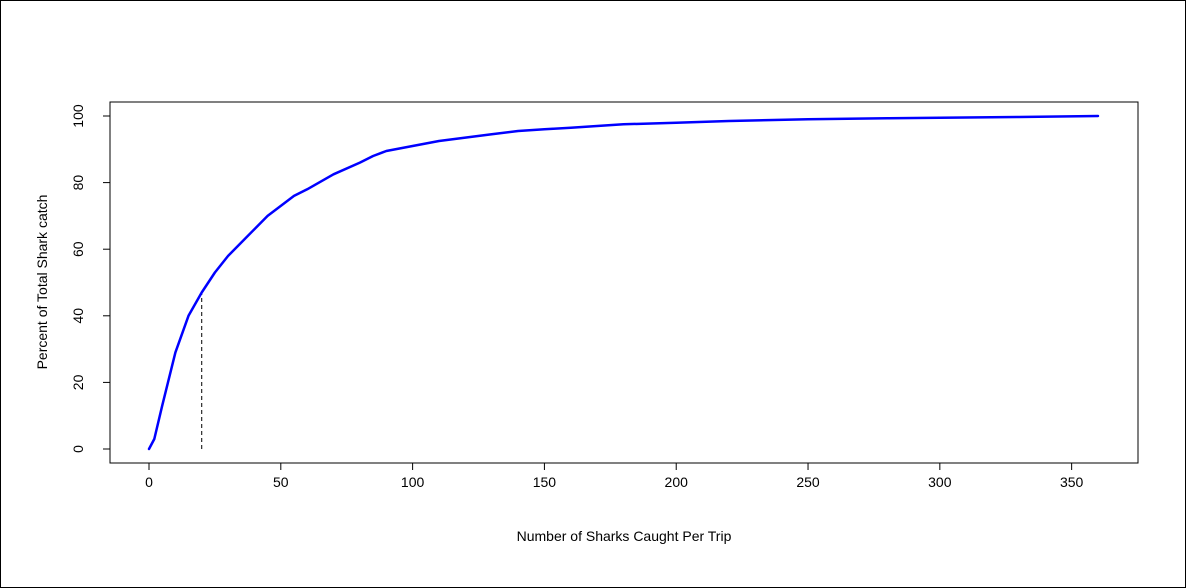 Image resolution: width=1186 pixels, height=588 pixels. What do you see at coordinates (413, 482) in the screenshot?
I see `x-tick-label: 100` at bounding box center [413, 482].